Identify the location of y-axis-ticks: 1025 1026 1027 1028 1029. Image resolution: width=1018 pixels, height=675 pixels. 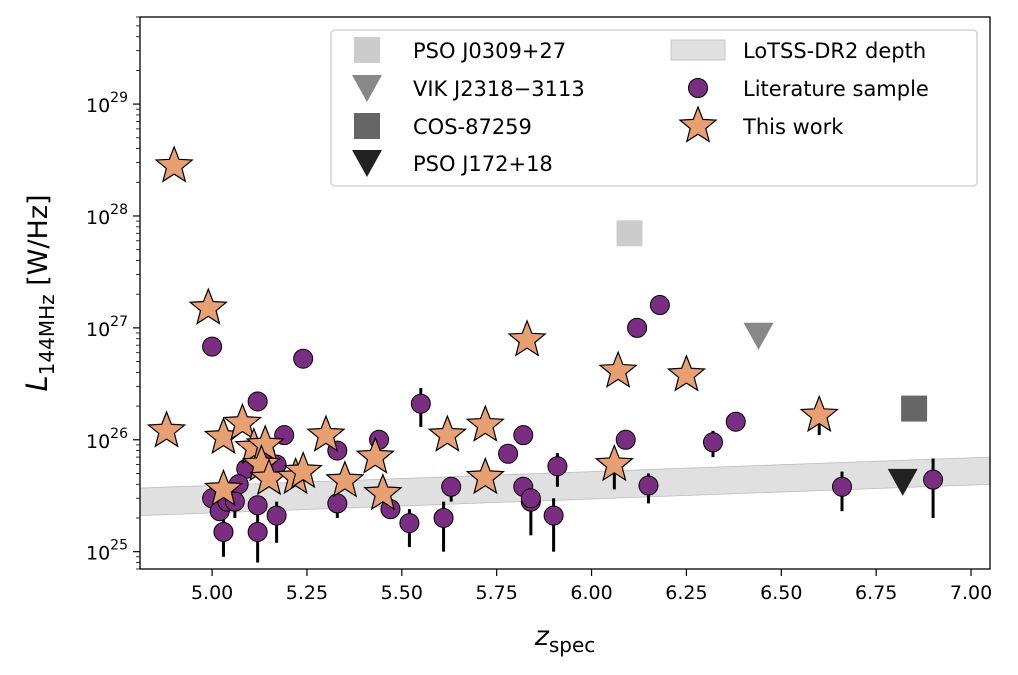
(113, 293).